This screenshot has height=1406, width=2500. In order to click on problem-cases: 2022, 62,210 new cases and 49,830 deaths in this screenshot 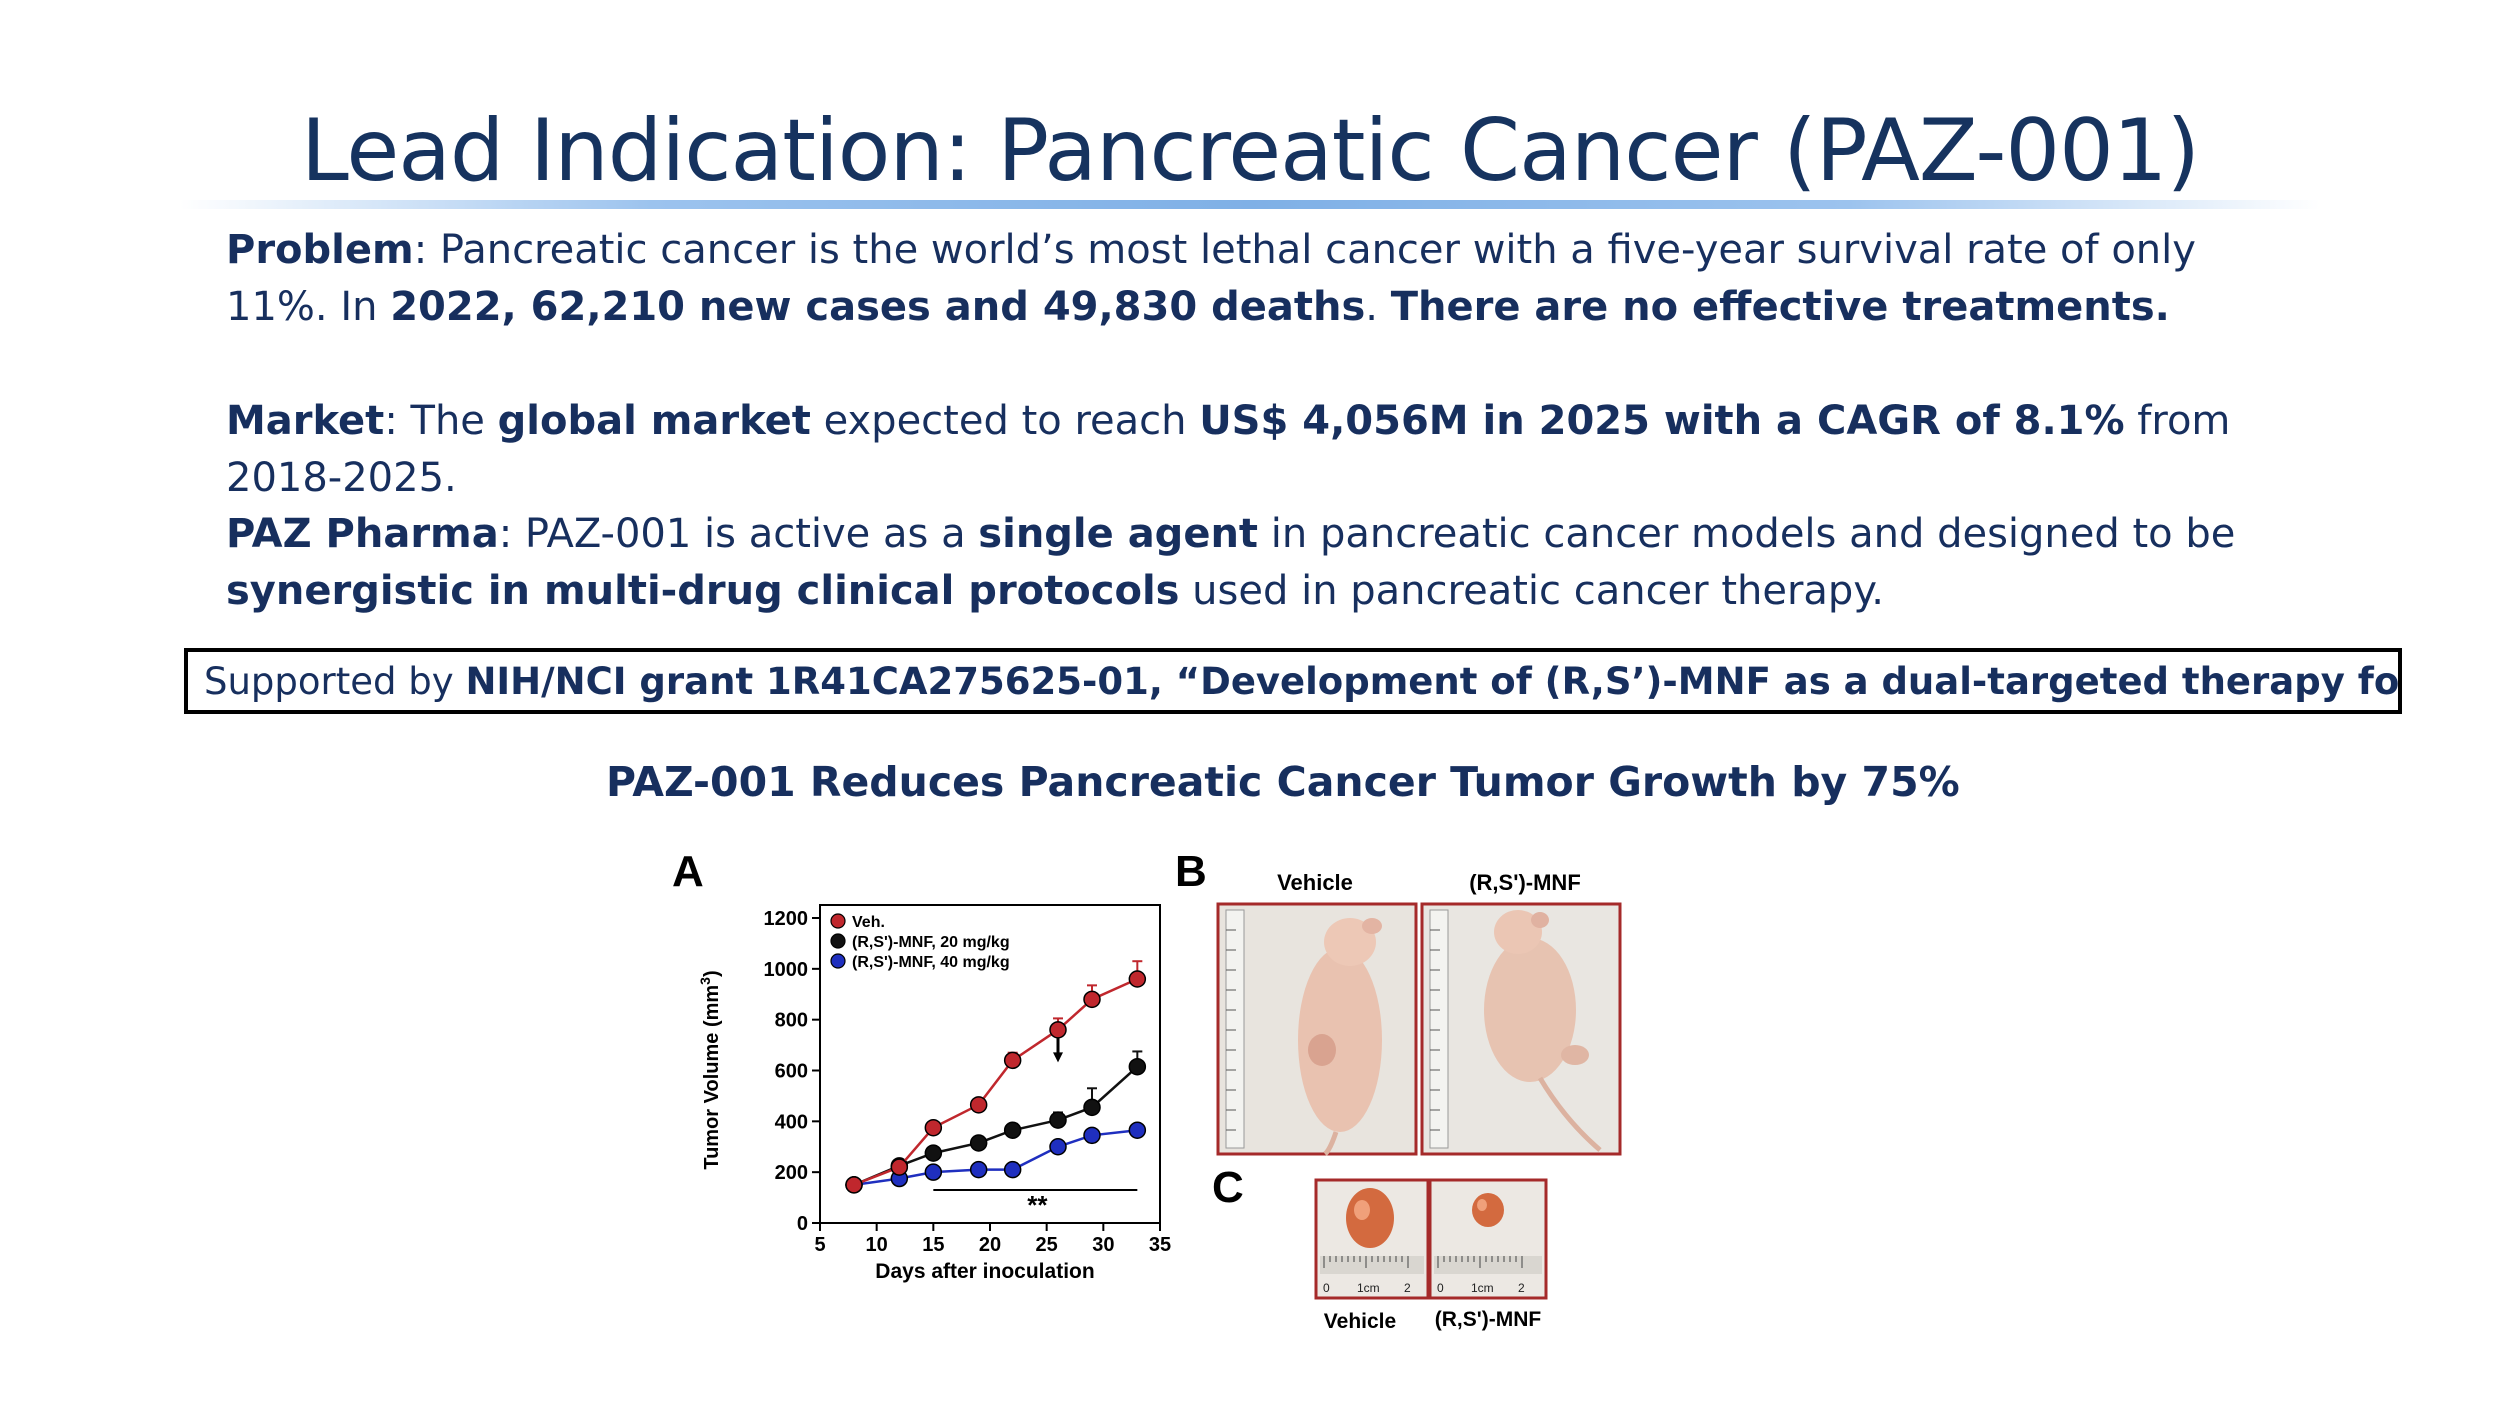, I will do `click(878, 307)`.